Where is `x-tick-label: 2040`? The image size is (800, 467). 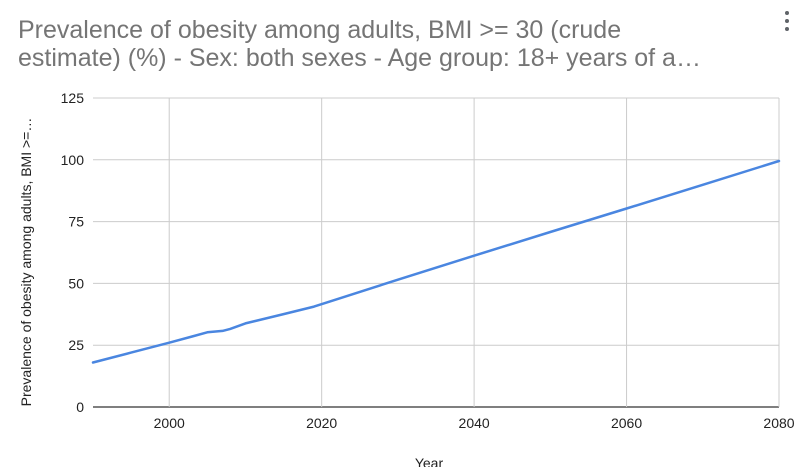 x-tick-label: 2040 is located at coordinates (474, 423).